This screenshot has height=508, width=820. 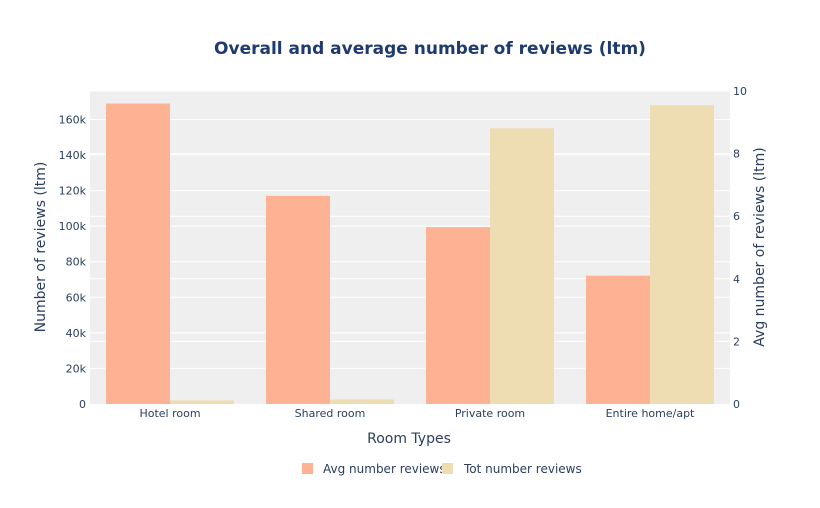 What do you see at coordinates (650, 413) in the screenshot?
I see `x-tick-label: Entire home/apt` at bounding box center [650, 413].